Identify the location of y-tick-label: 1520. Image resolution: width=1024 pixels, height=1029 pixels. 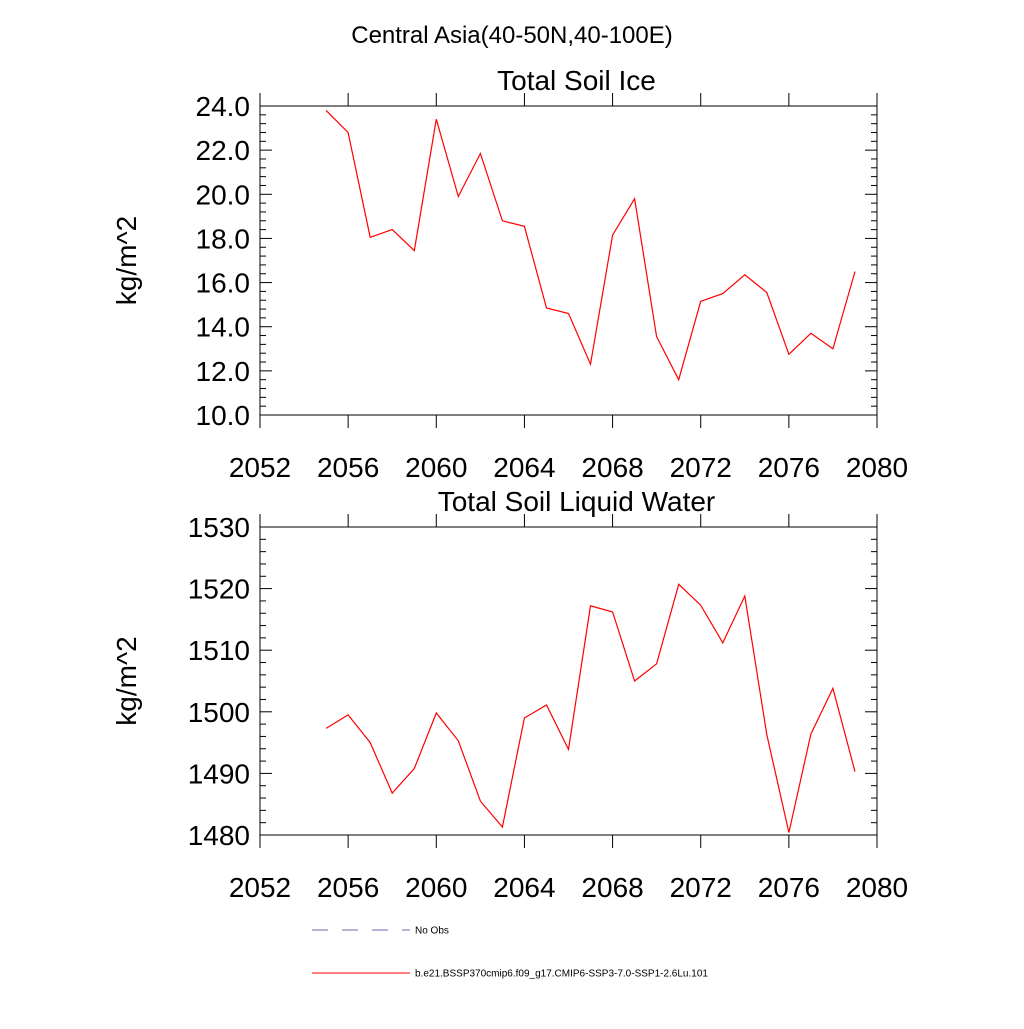
(219, 589).